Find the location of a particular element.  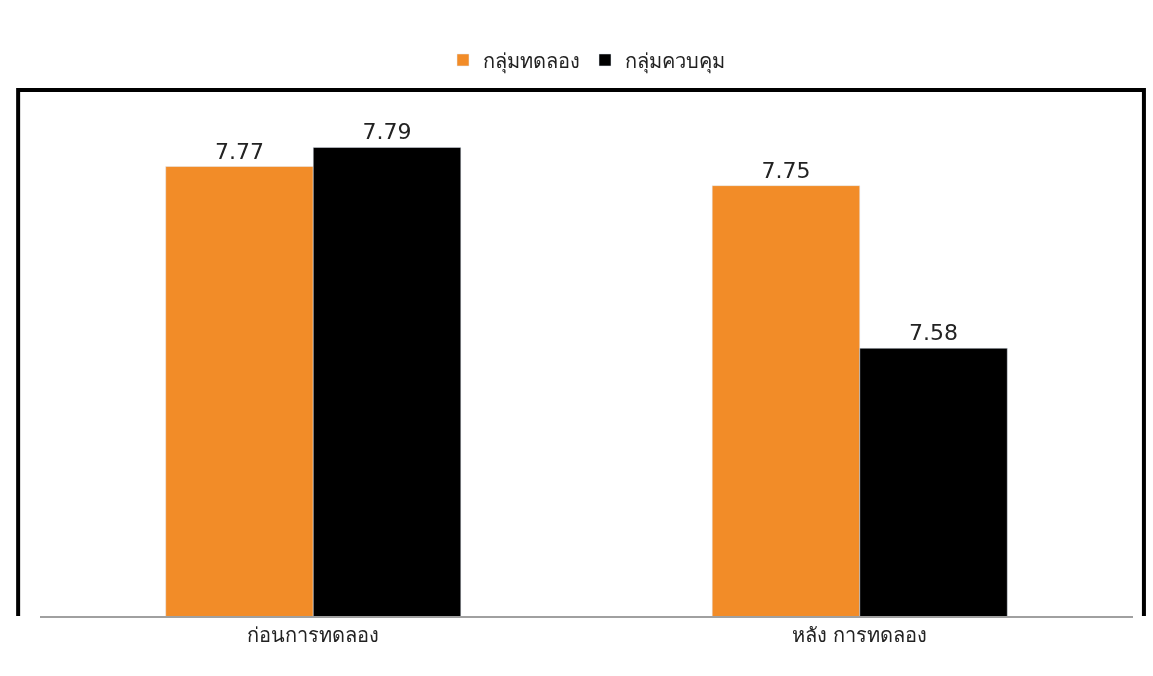

data-label: 7.77 is located at coordinates (239, 151).